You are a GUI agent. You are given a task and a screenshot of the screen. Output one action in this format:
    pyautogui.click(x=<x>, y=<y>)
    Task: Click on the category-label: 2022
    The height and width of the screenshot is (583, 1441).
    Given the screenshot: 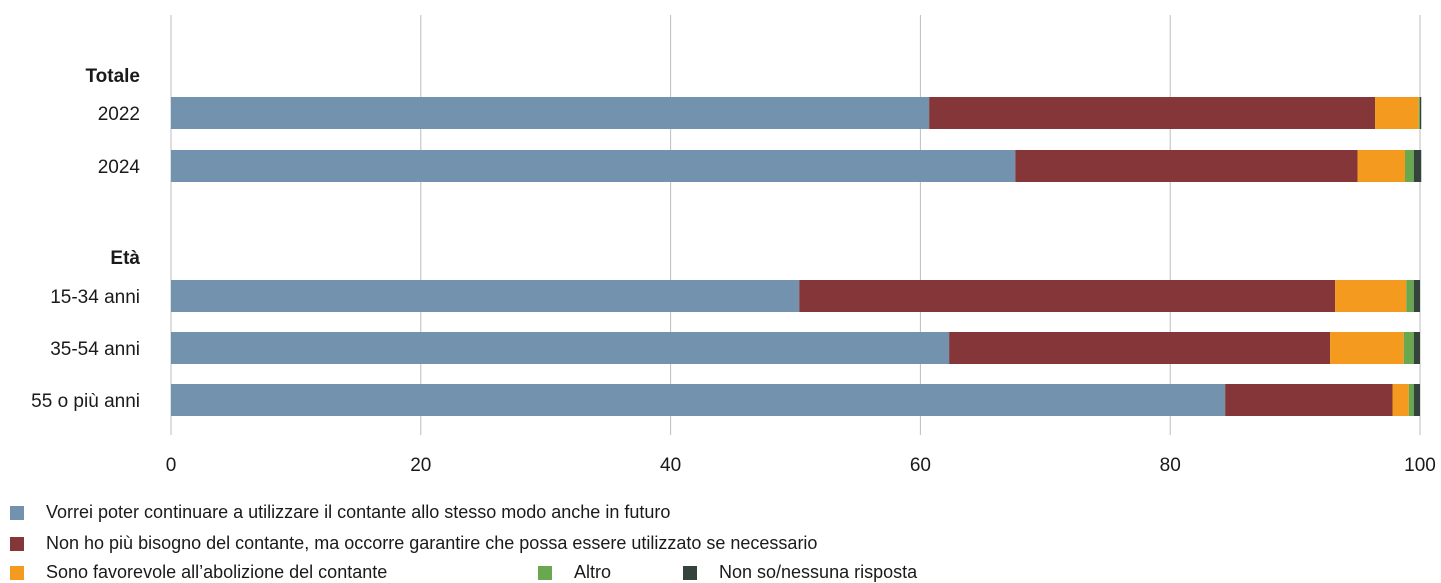 What is the action you would take?
    pyautogui.click(x=119, y=114)
    